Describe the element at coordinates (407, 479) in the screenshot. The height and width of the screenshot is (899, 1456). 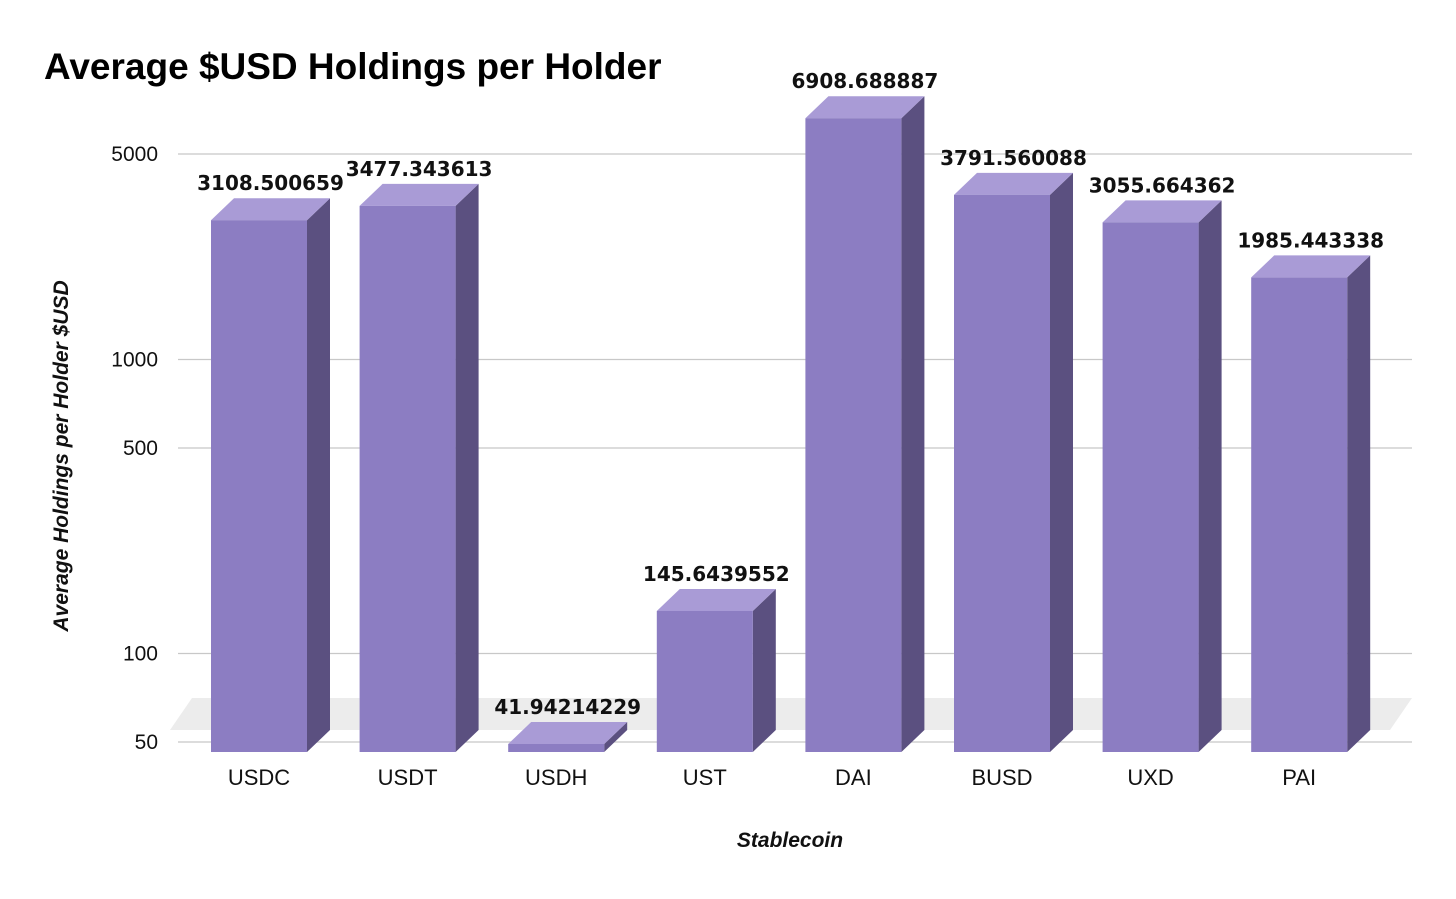
I see `bar-front-usdt` at that location.